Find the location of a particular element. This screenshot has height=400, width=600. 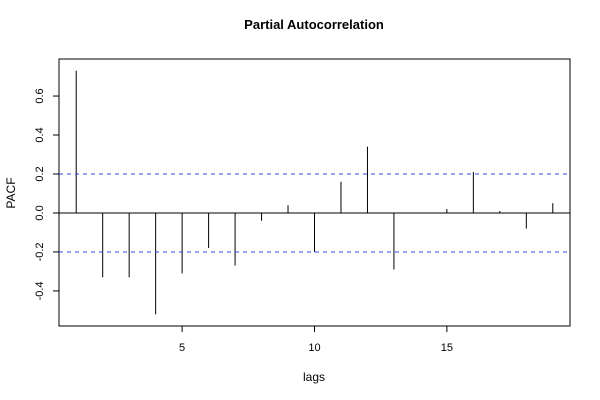

x-tick-label: 10 is located at coordinates (314, 348).